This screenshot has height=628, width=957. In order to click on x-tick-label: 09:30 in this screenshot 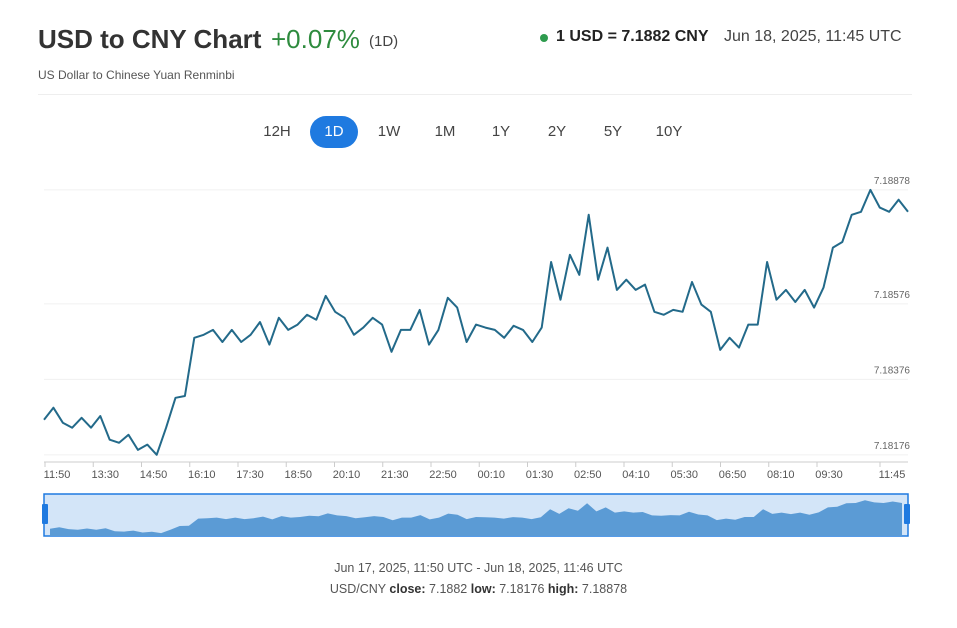, I will do `click(829, 475)`.